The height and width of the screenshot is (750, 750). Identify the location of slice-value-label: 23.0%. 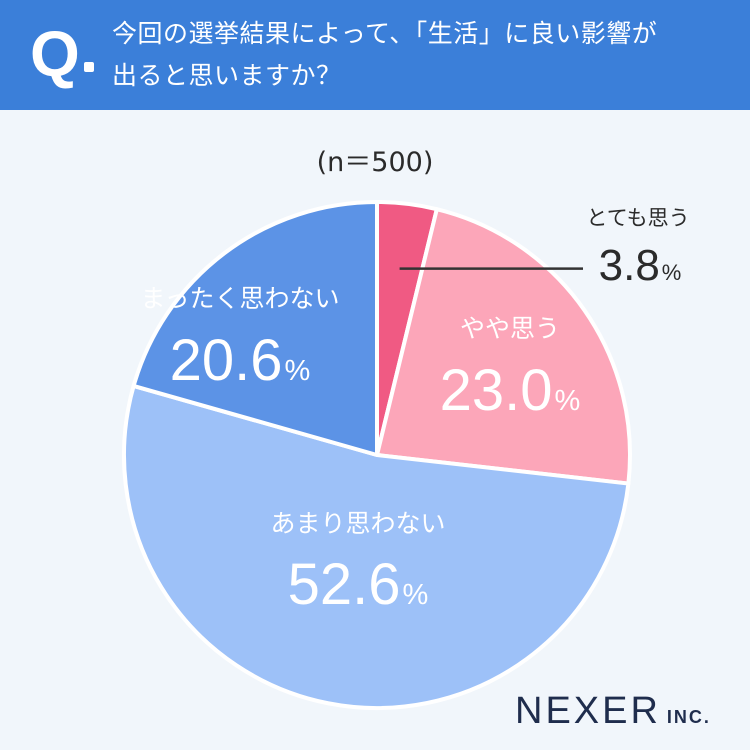
(510, 390).